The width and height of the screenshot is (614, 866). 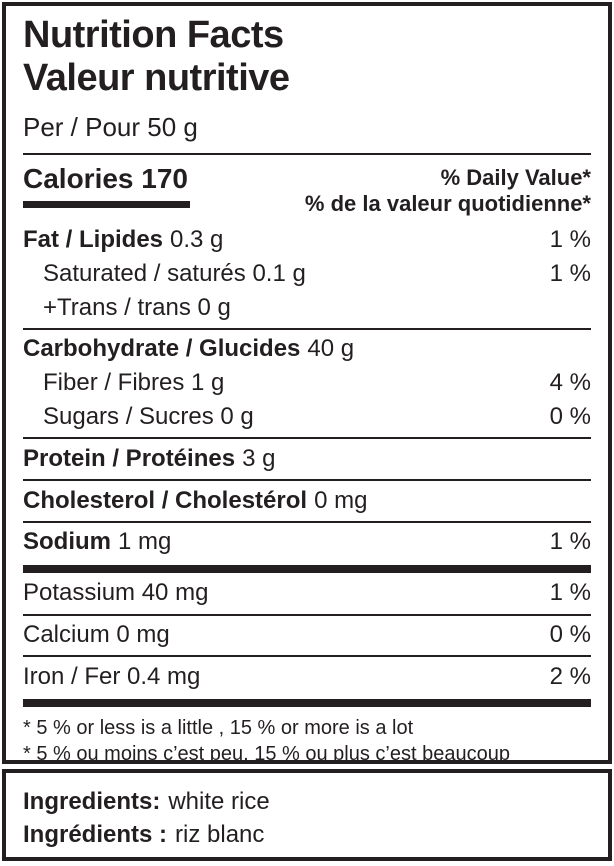 What do you see at coordinates (162, 349) in the screenshot?
I see `nutrient-name-bold: Carbohydrate / Glucides` at bounding box center [162, 349].